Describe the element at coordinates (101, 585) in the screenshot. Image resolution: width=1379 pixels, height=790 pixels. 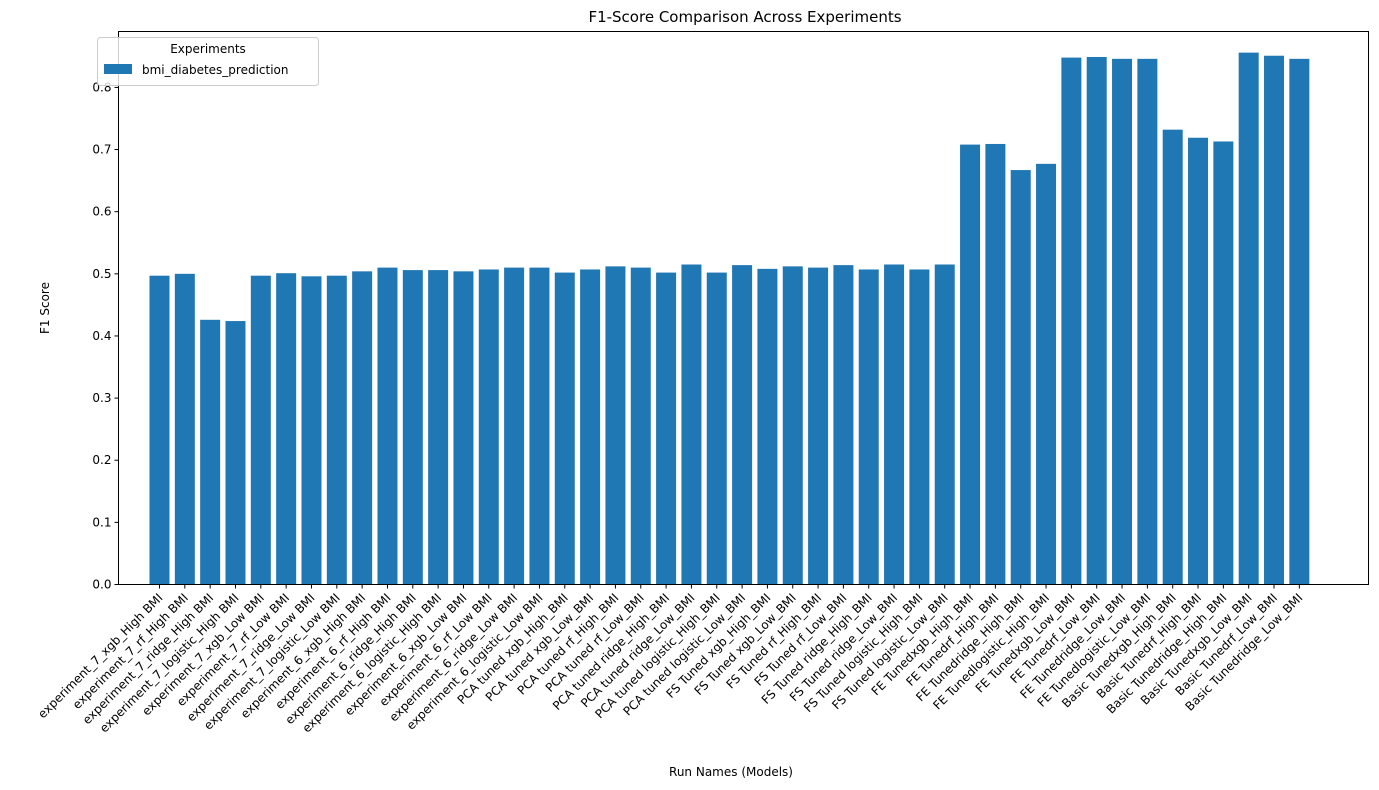
I see `y-tick-label: 0.0` at that location.